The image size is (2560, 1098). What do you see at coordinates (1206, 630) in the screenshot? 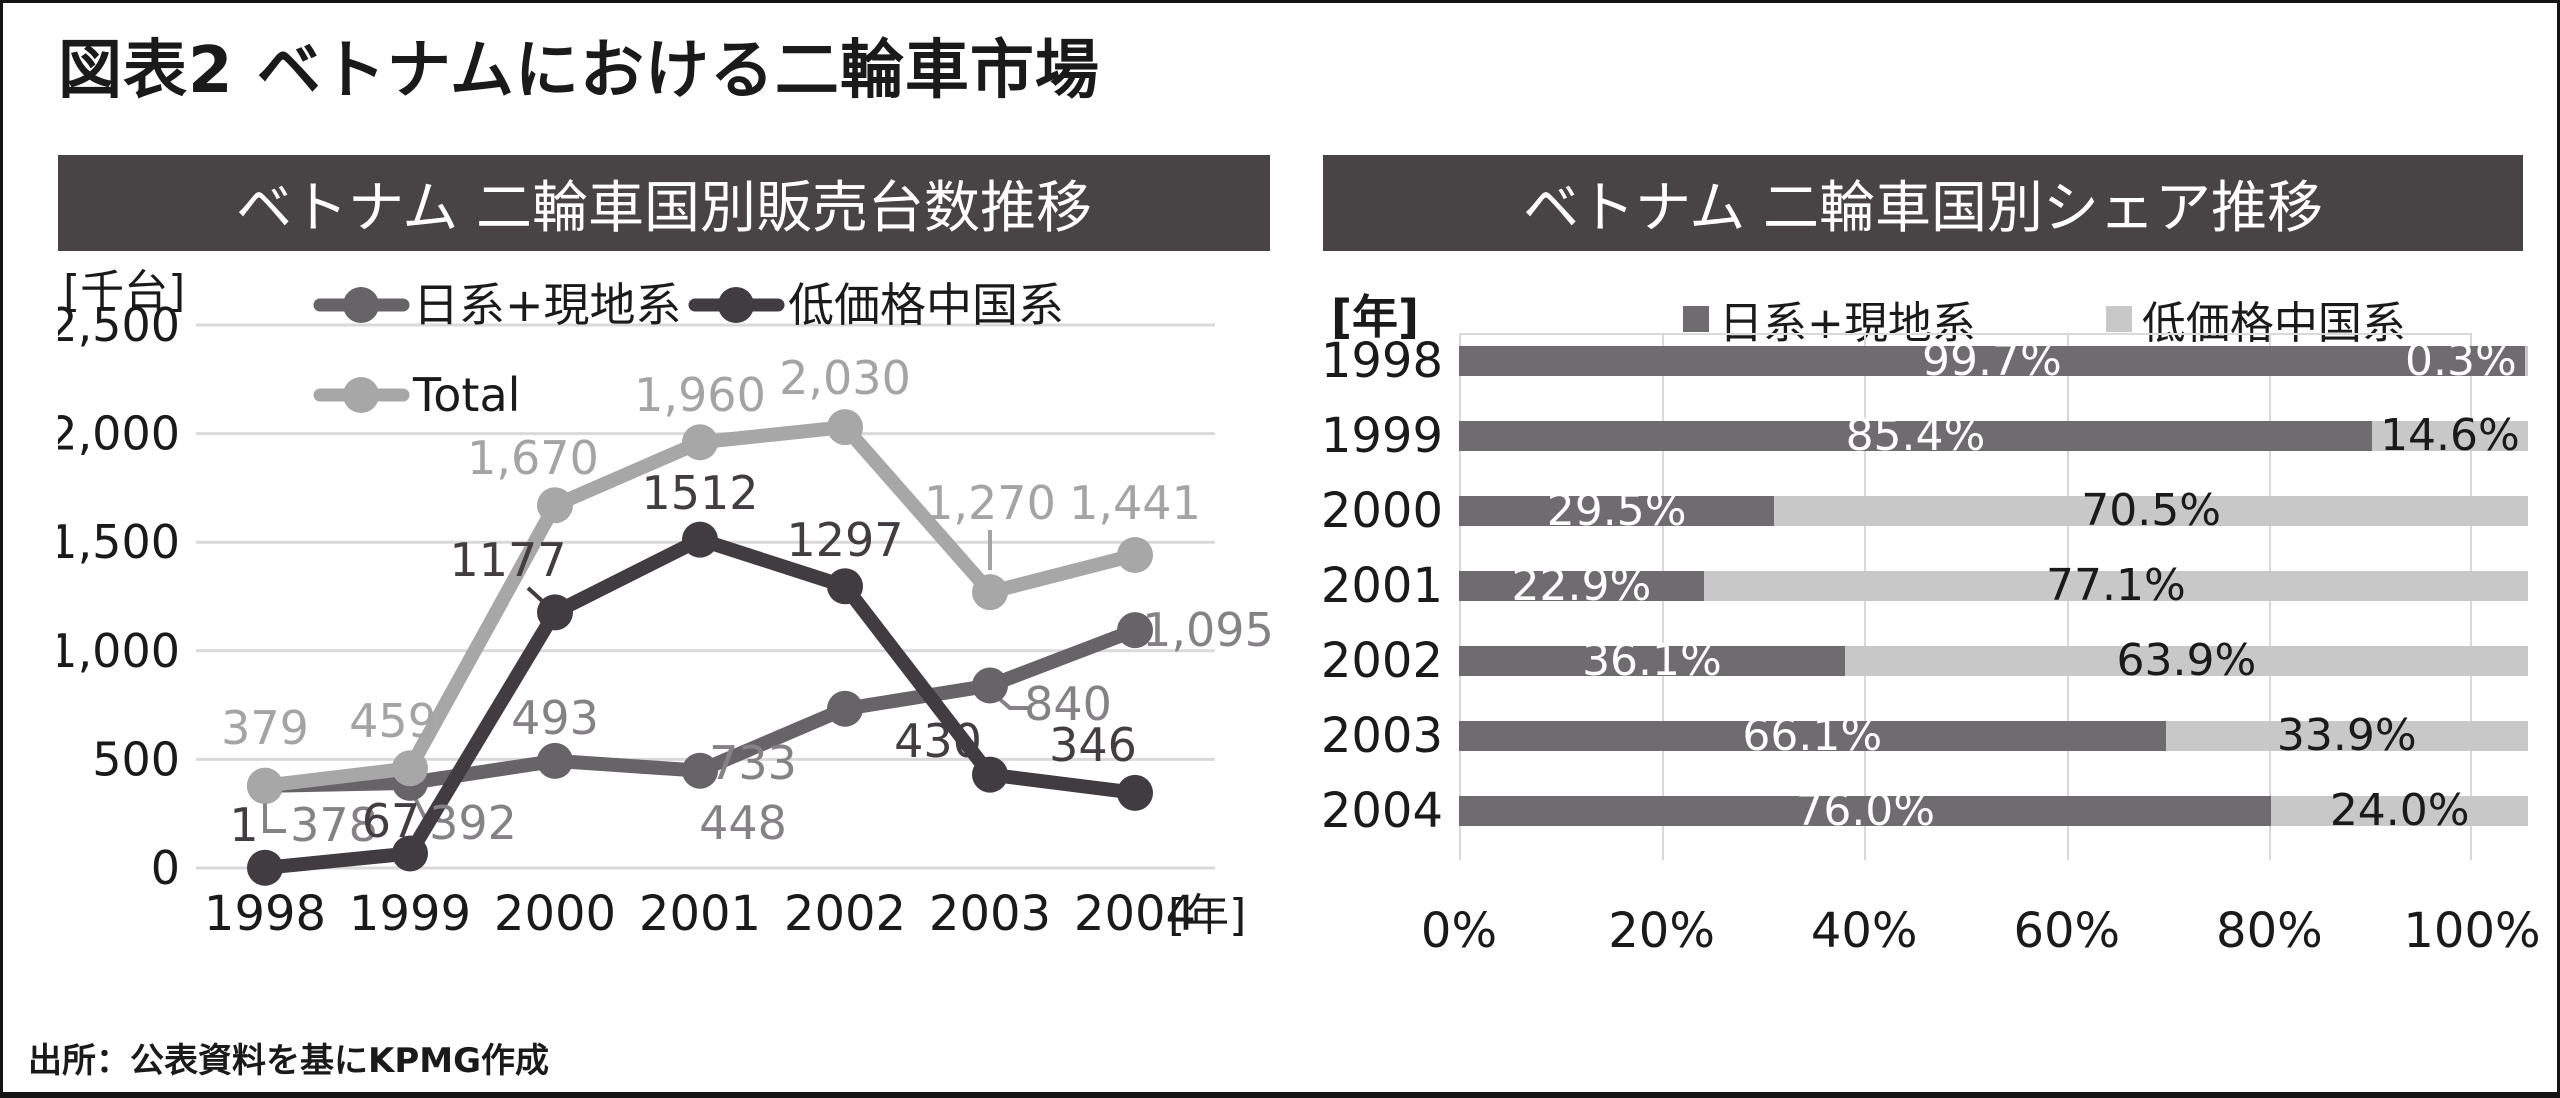
I see `data-label: 1,095` at bounding box center [1206, 630].